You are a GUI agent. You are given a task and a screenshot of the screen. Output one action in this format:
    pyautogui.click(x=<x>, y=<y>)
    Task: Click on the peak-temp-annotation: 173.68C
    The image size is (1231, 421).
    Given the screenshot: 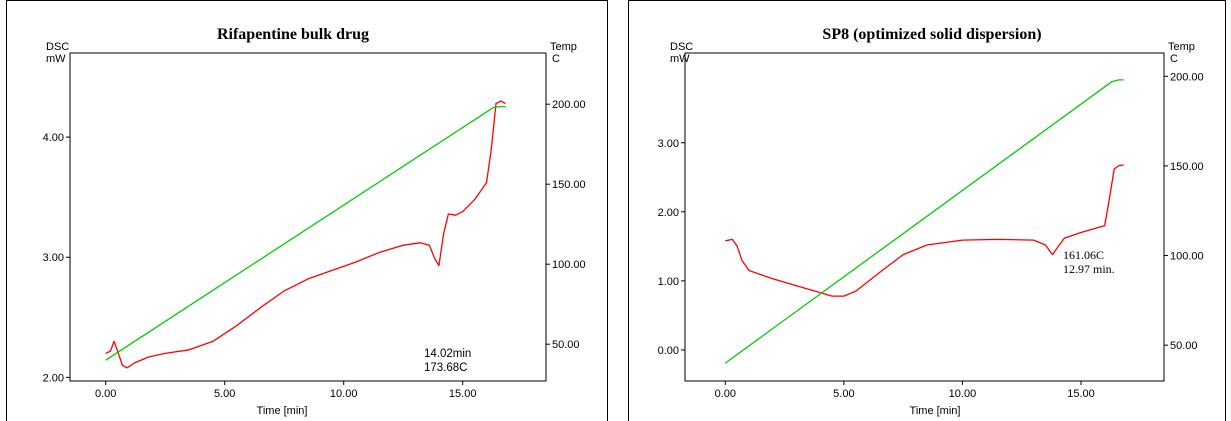 What is the action you would take?
    pyautogui.click(x=445, y=368)
    